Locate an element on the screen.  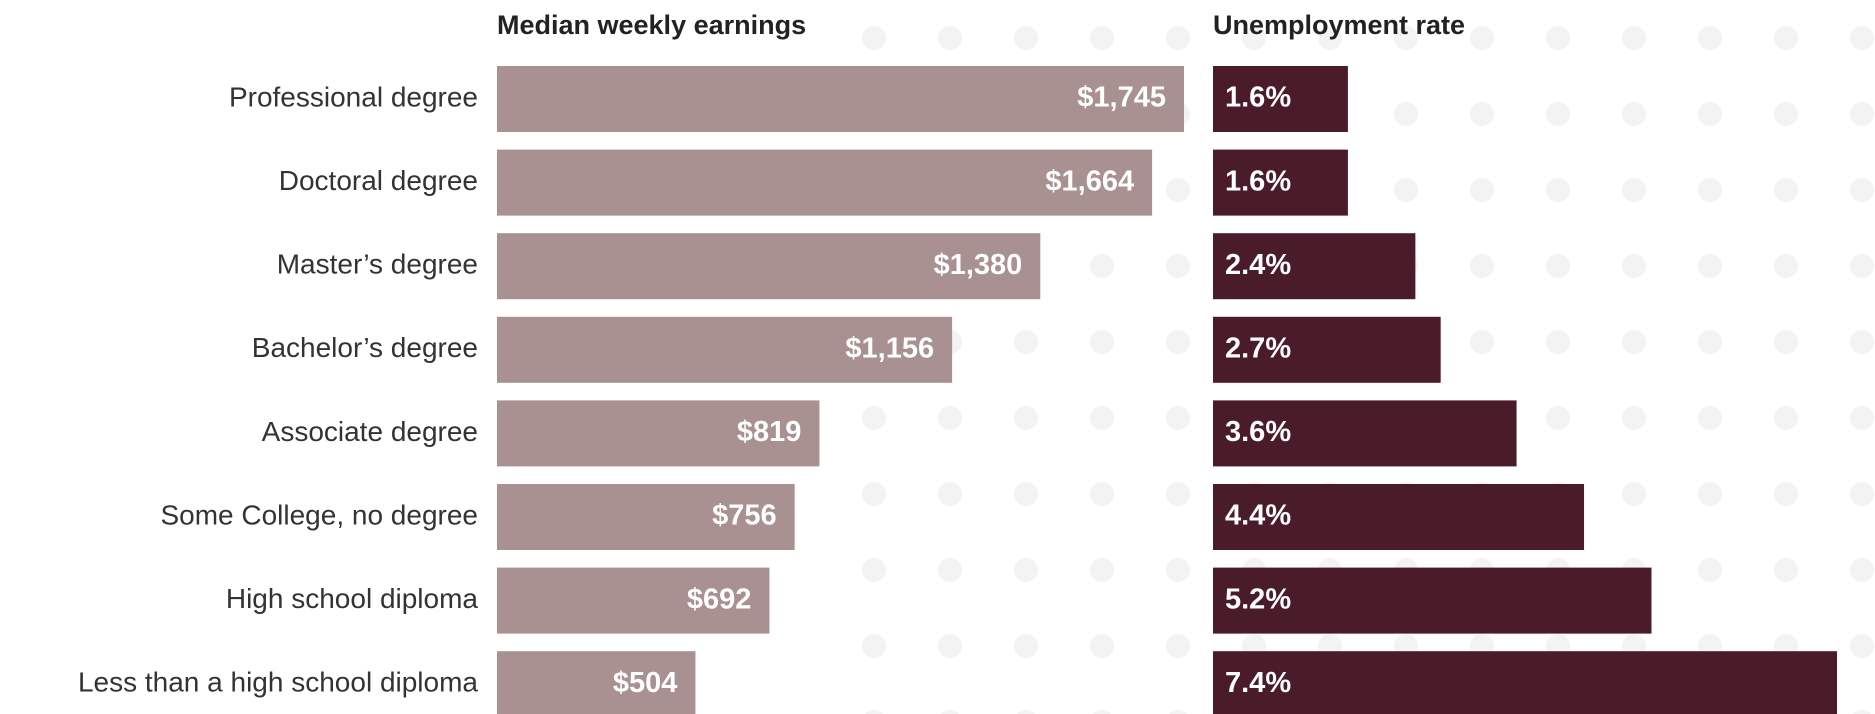
value-label: 2.7% is located at coordinates (1258, 348).